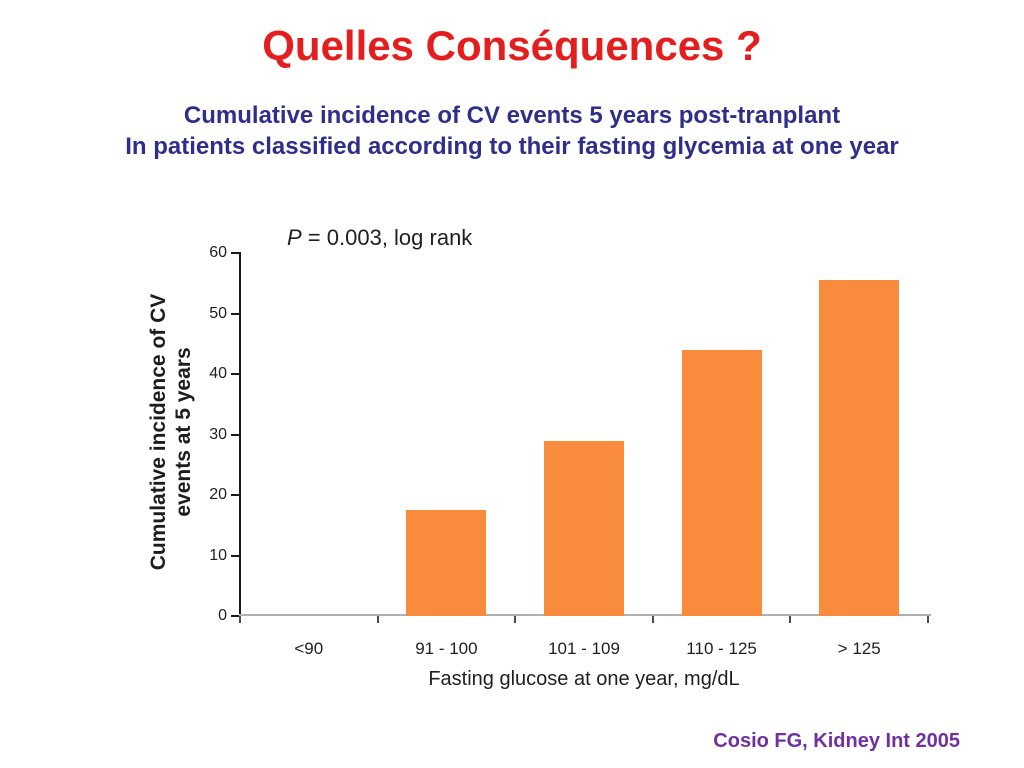 This screenshot has width=1024, height=768. Describe the element at coordinates (446, 648) in the screenshot. I see `x-category-label-1: 91 - 100` at that location.